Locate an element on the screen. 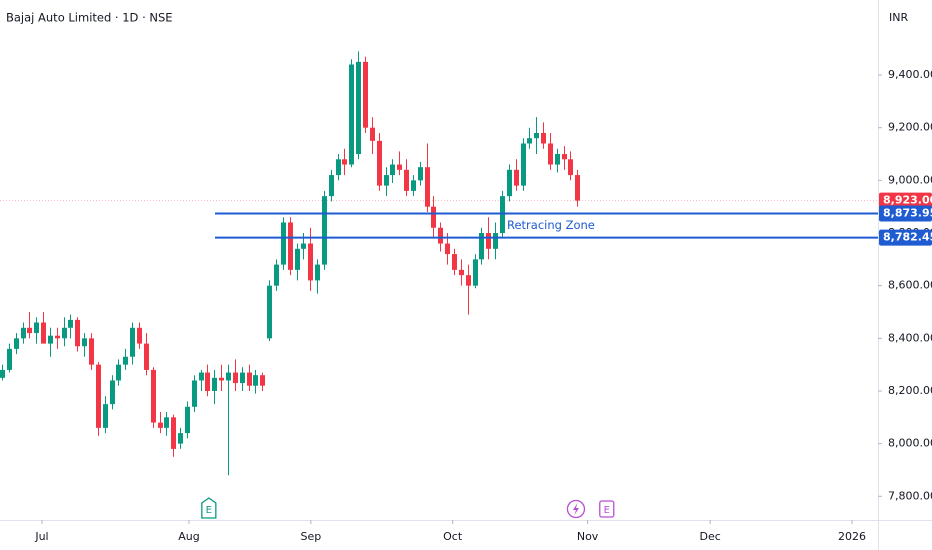  y-tick-label: 9,000.00 is located at coordinates (910, 179).